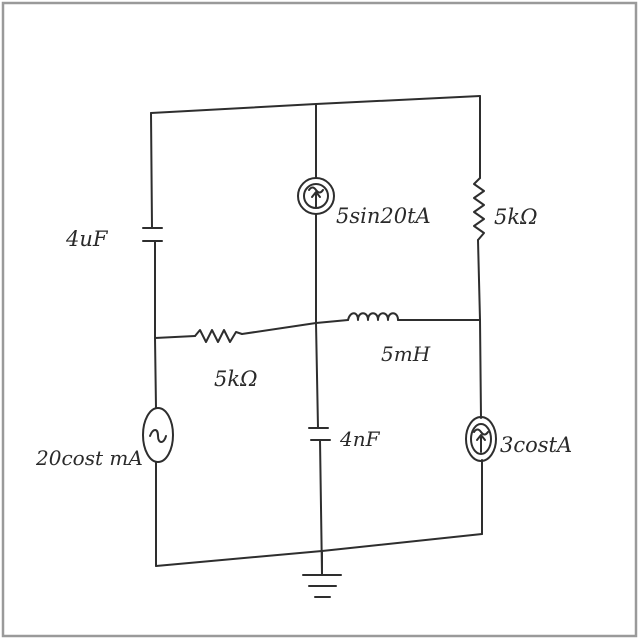 This screenshot has height=640, width=640. What do you see at coordinates (89, 458) in the screenshot?
I see `label-src-left: 20cost mA` at bounding box center [89, 458].